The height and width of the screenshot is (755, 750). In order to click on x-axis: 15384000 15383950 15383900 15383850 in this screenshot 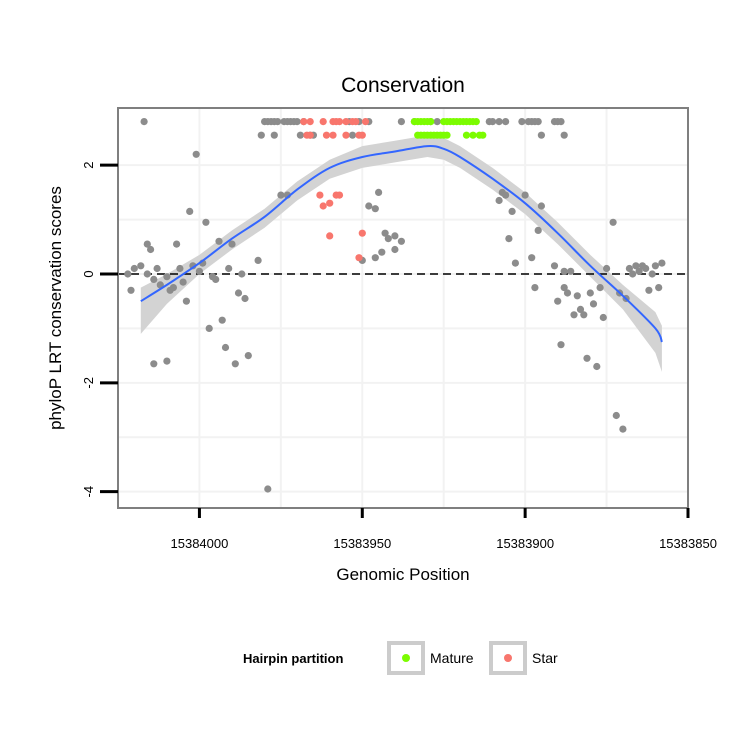, I will do `click(444, 529)`.